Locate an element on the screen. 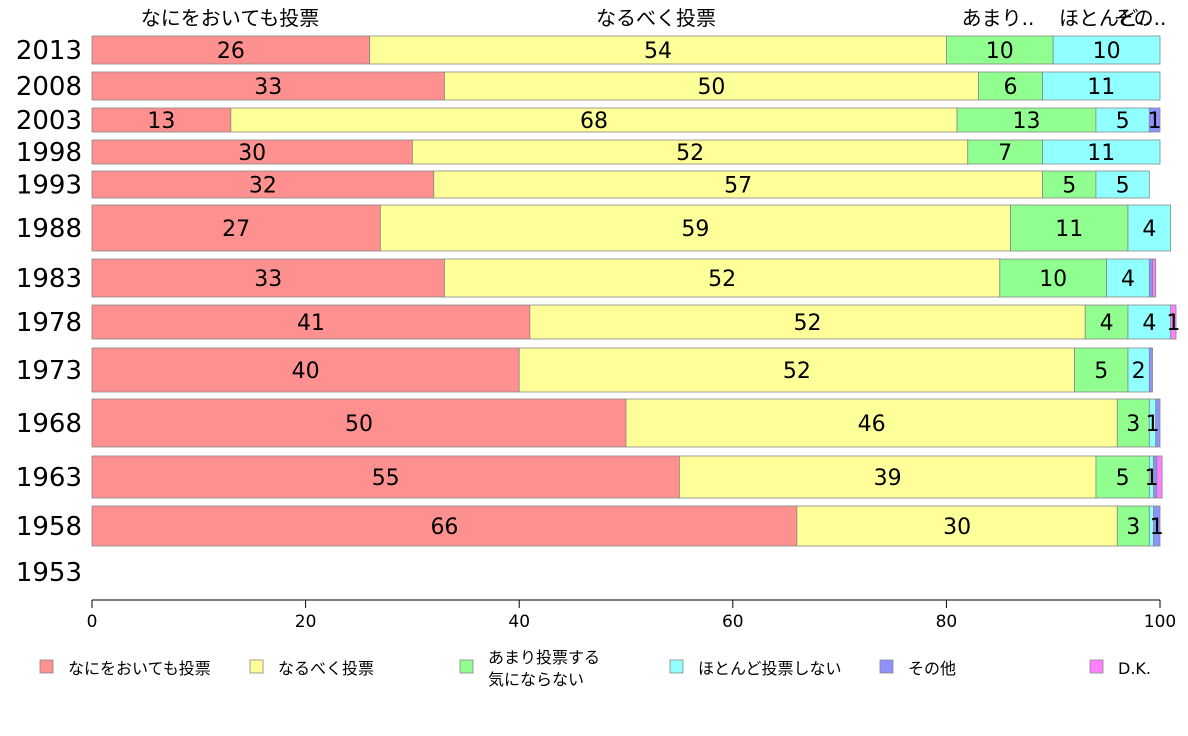 The width and height of the screenshot is (1188, 736). value-label: 55 is located at coordinates (386, 478).